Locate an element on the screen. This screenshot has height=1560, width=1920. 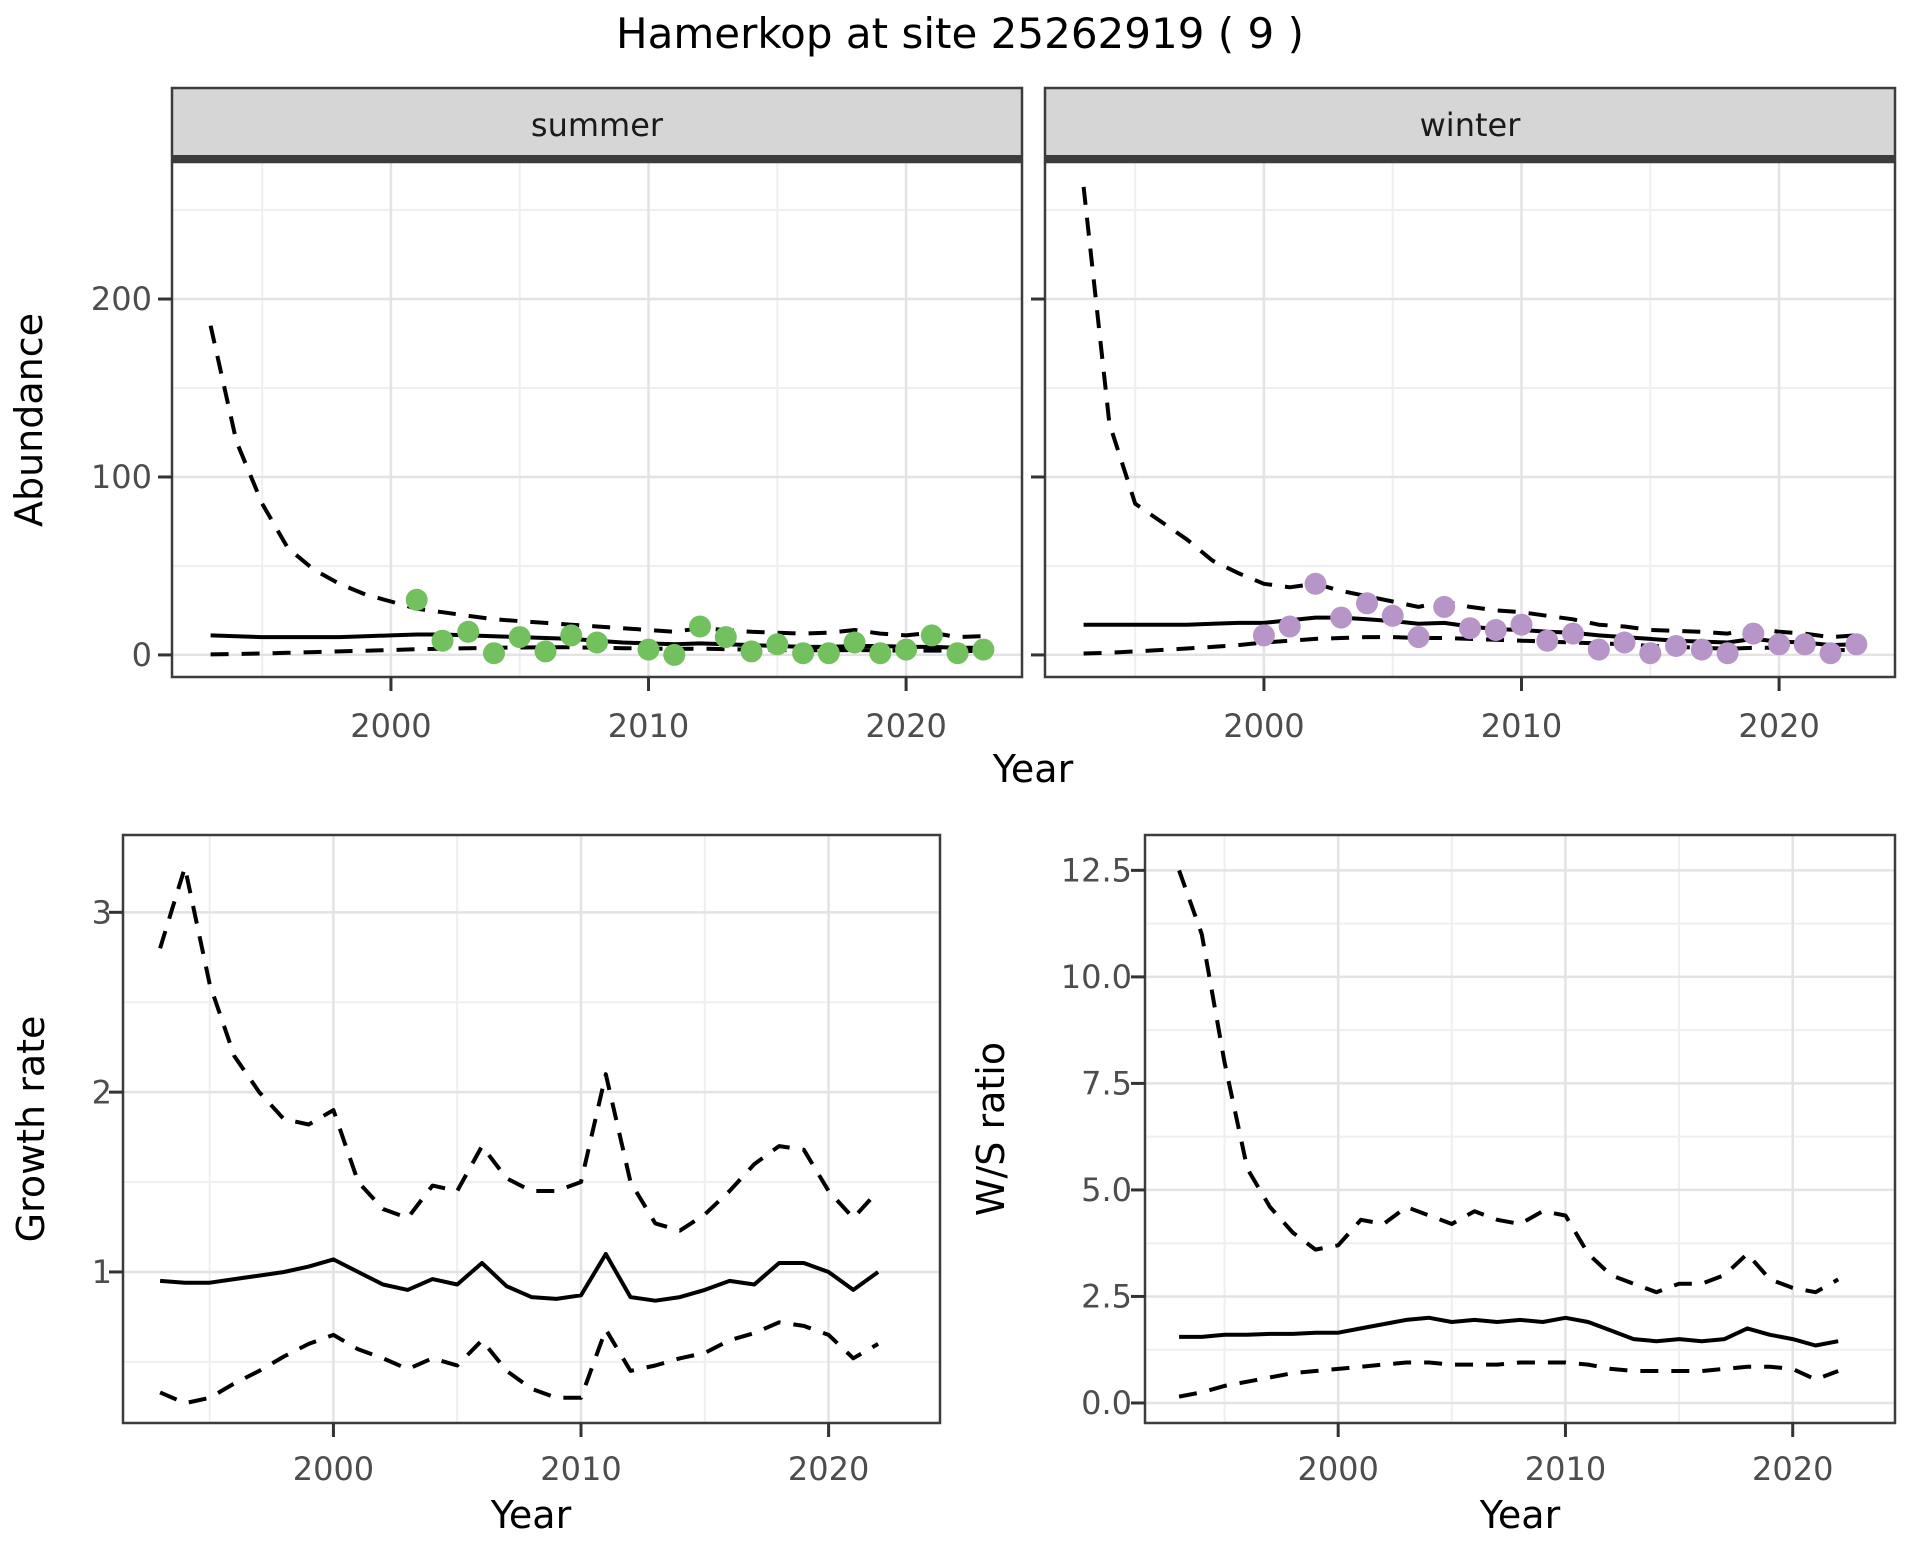
facet-strip-winter: winter is located at coordinates (1470, 124).